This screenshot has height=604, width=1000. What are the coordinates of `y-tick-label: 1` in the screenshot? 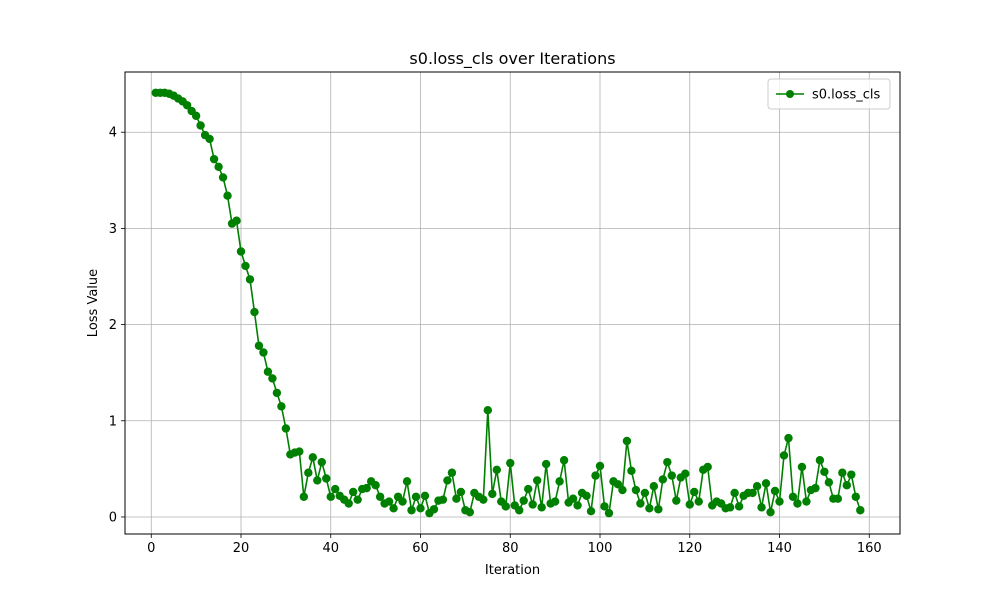 It's located at (113, 421).